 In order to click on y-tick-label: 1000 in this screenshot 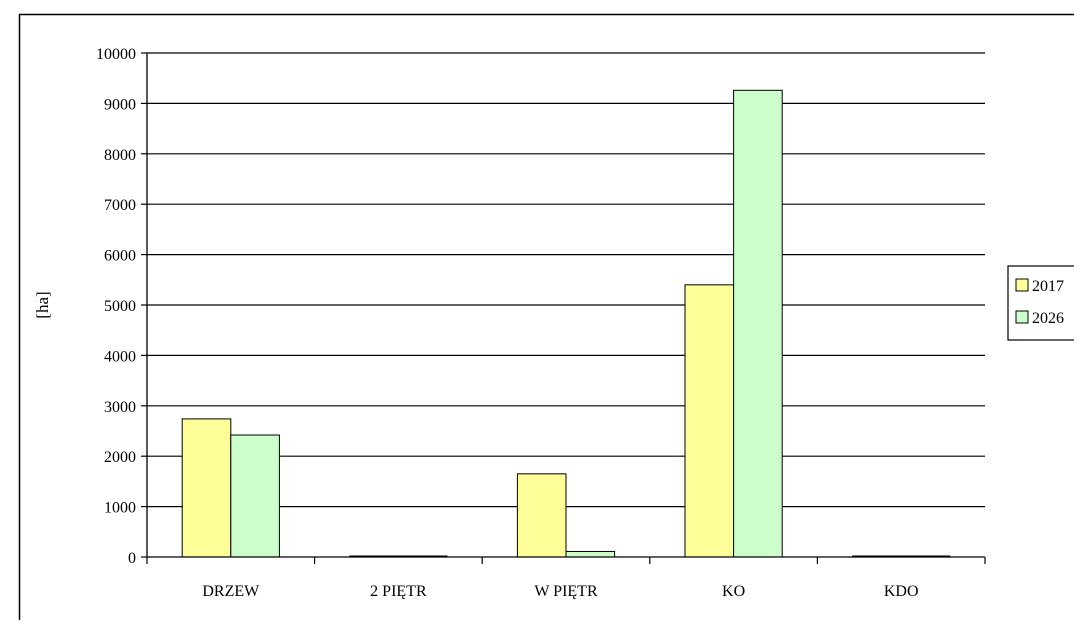, I will do `click(120, 508)`.